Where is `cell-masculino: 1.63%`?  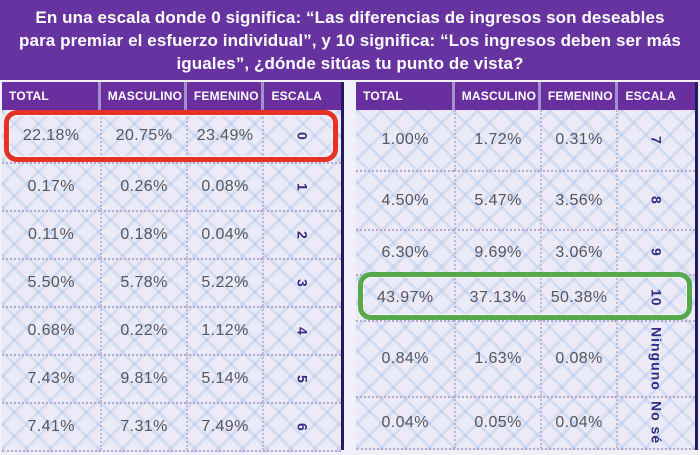 cell-masculino: 1.63% is located at coordinates (497, 358).